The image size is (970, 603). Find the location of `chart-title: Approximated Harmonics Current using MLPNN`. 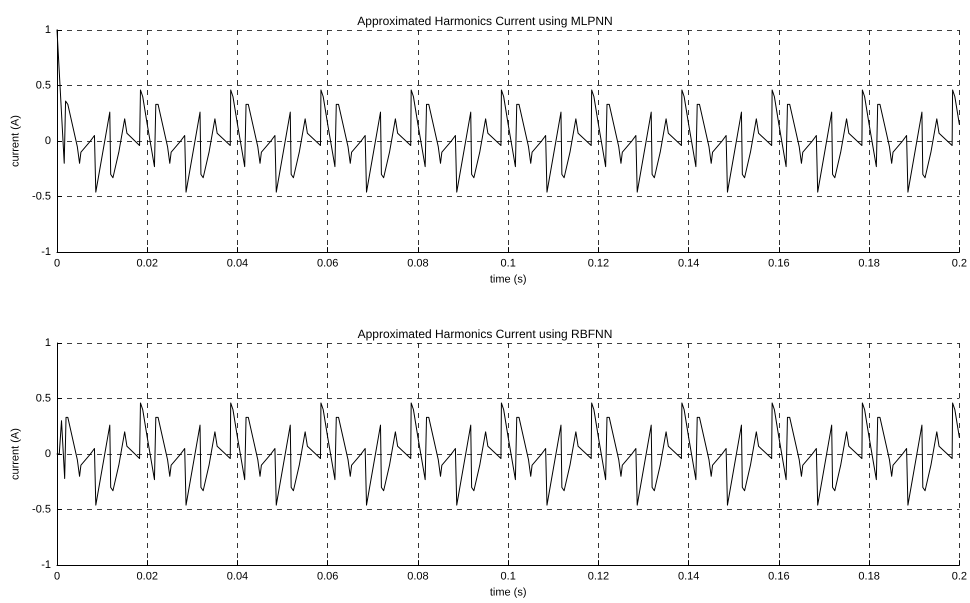

chart-title: Approximated Harmonics Current using MLPNN is located at coordinates (485, 21).